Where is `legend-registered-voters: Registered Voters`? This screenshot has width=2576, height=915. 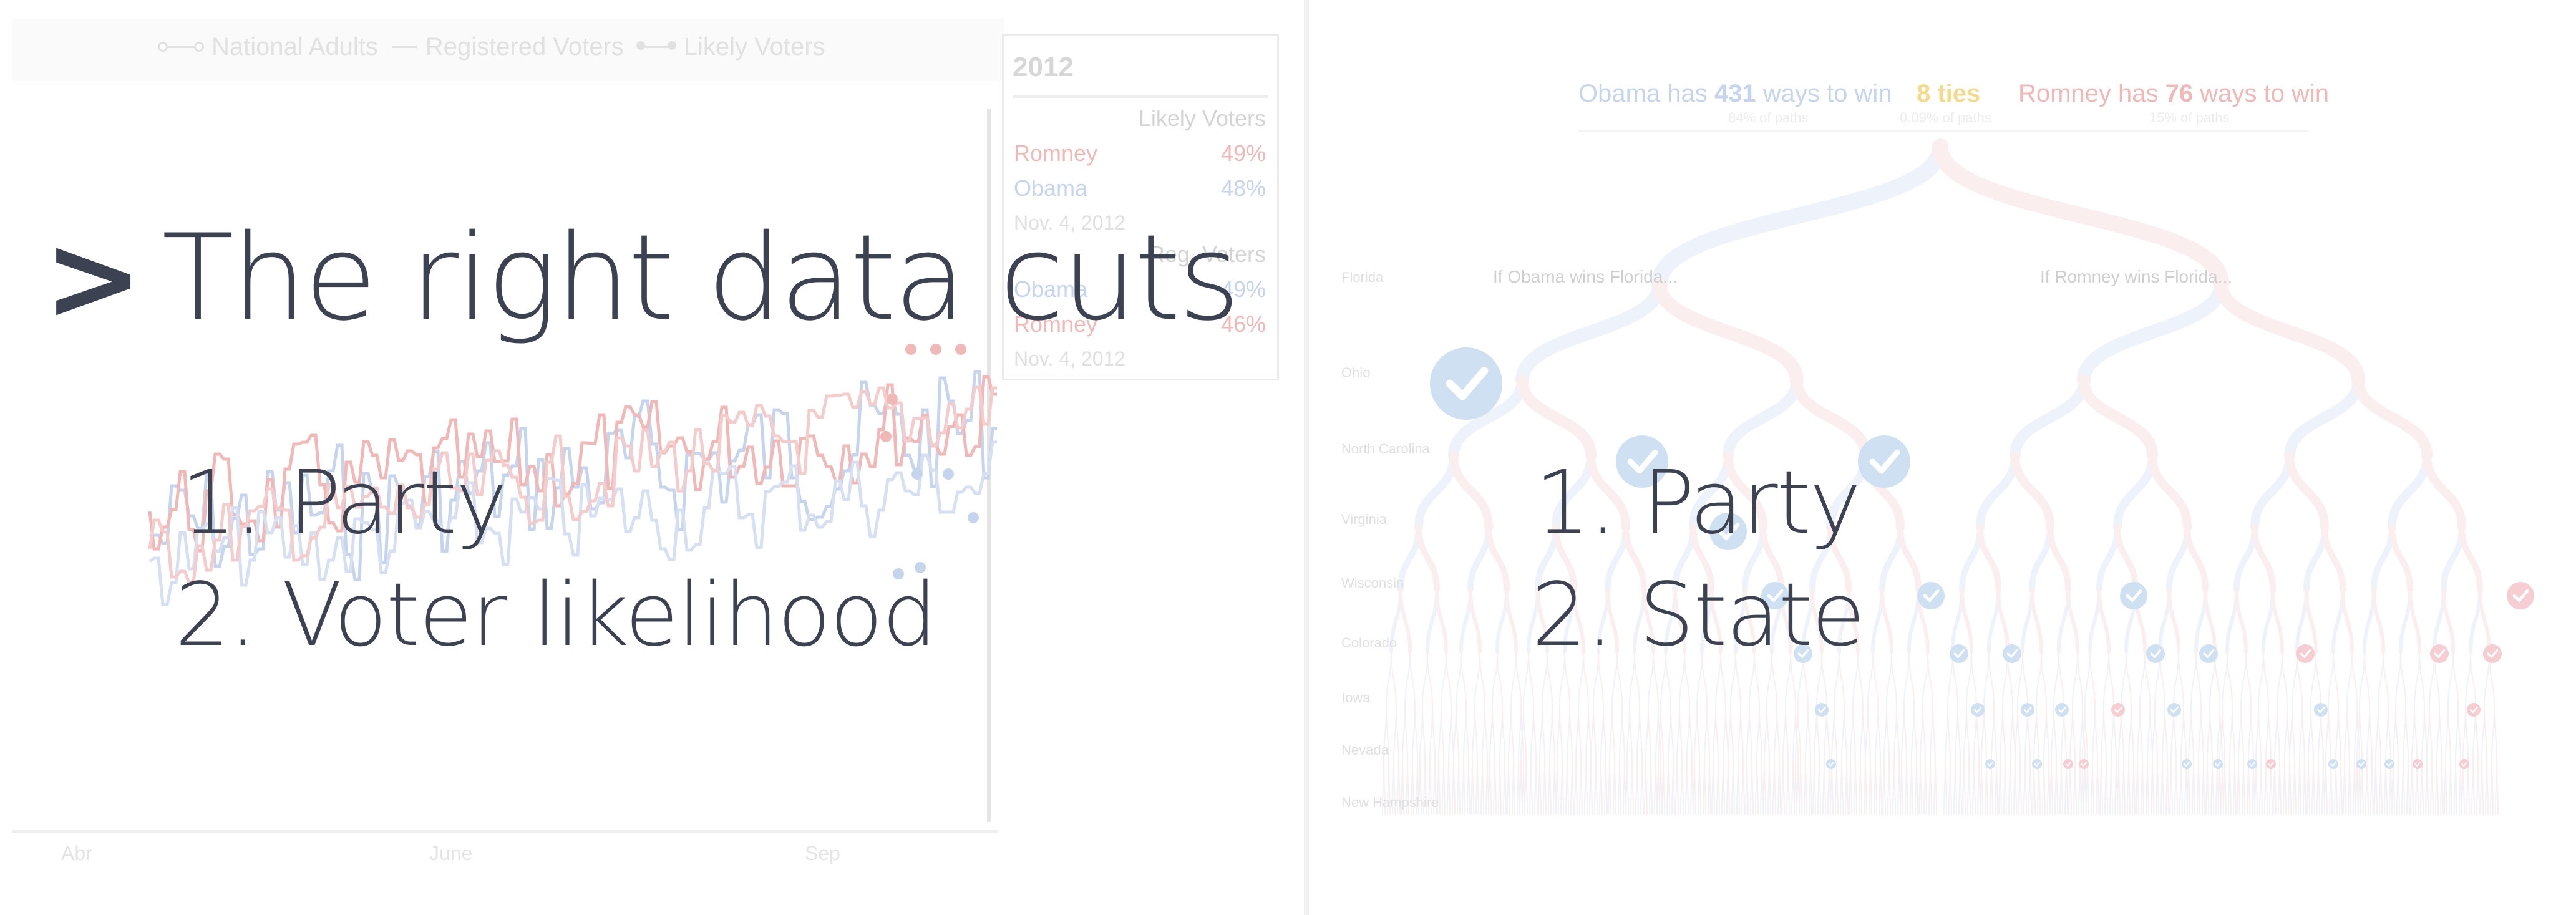 legend-registered-voters: Registered Voters is located at coordinates (507, 47).